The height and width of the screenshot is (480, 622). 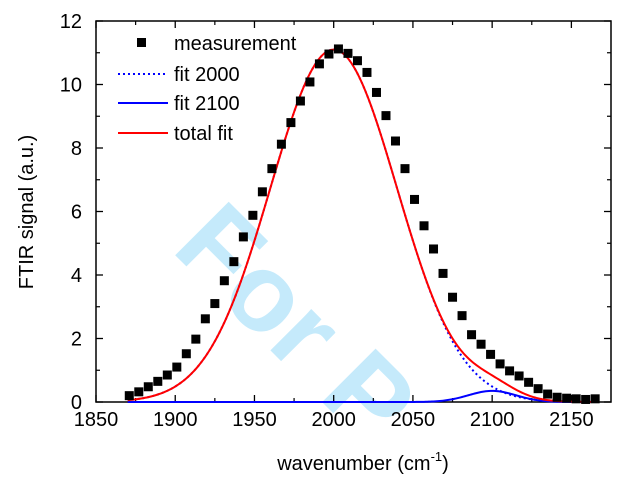 I want to click on y-tick-label: 12, so click(x=71, y=22).